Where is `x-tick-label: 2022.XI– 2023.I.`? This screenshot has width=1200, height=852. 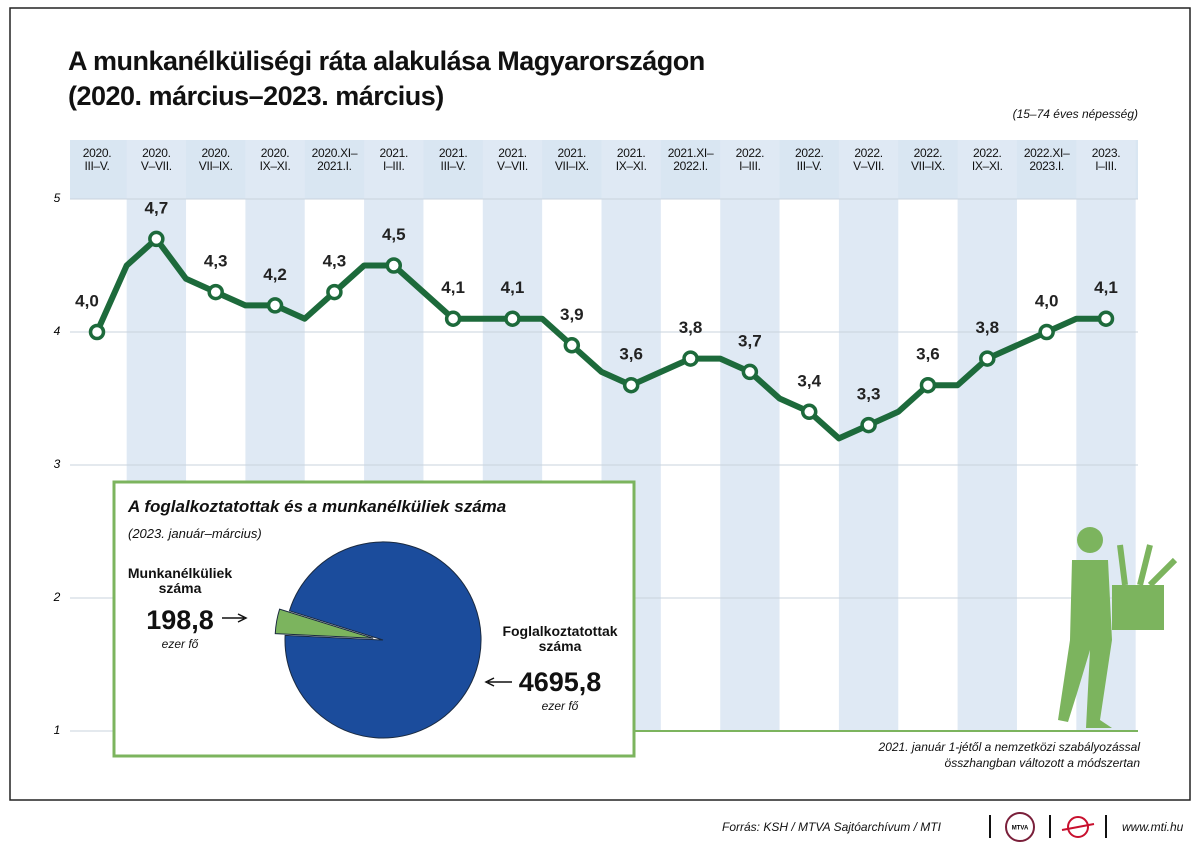 x-tick-label: 2022.XI– 2023.I. is located at coordinates (1046, 159).